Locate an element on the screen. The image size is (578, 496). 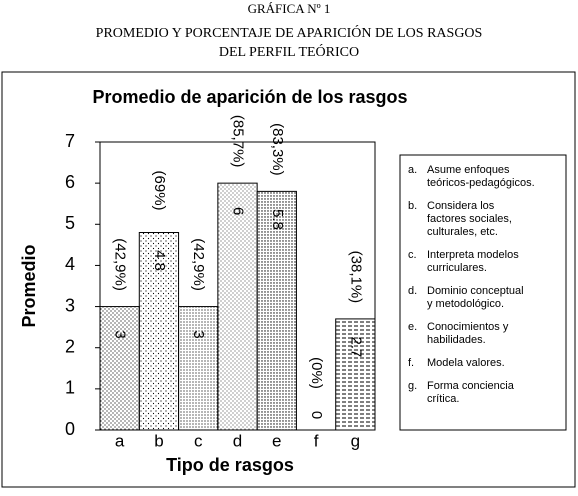
legend-text: crítica. is located at coordinates (443, 399).